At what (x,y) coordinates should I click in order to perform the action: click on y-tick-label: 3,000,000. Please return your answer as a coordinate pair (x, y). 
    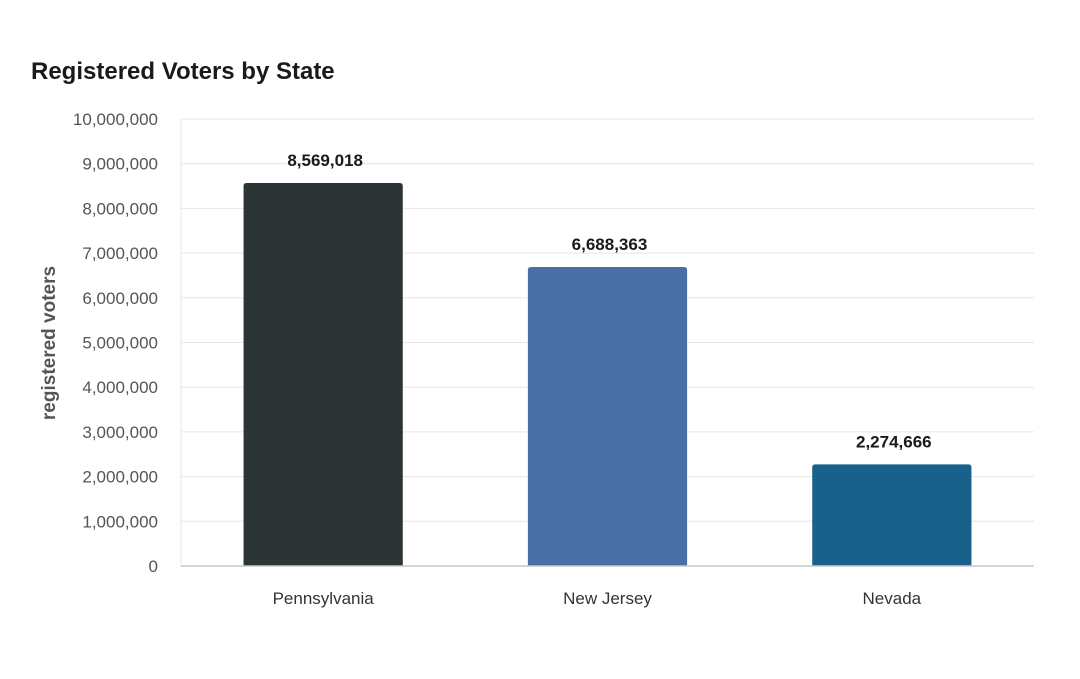
    Looking at the image, I should click on (120, 432).